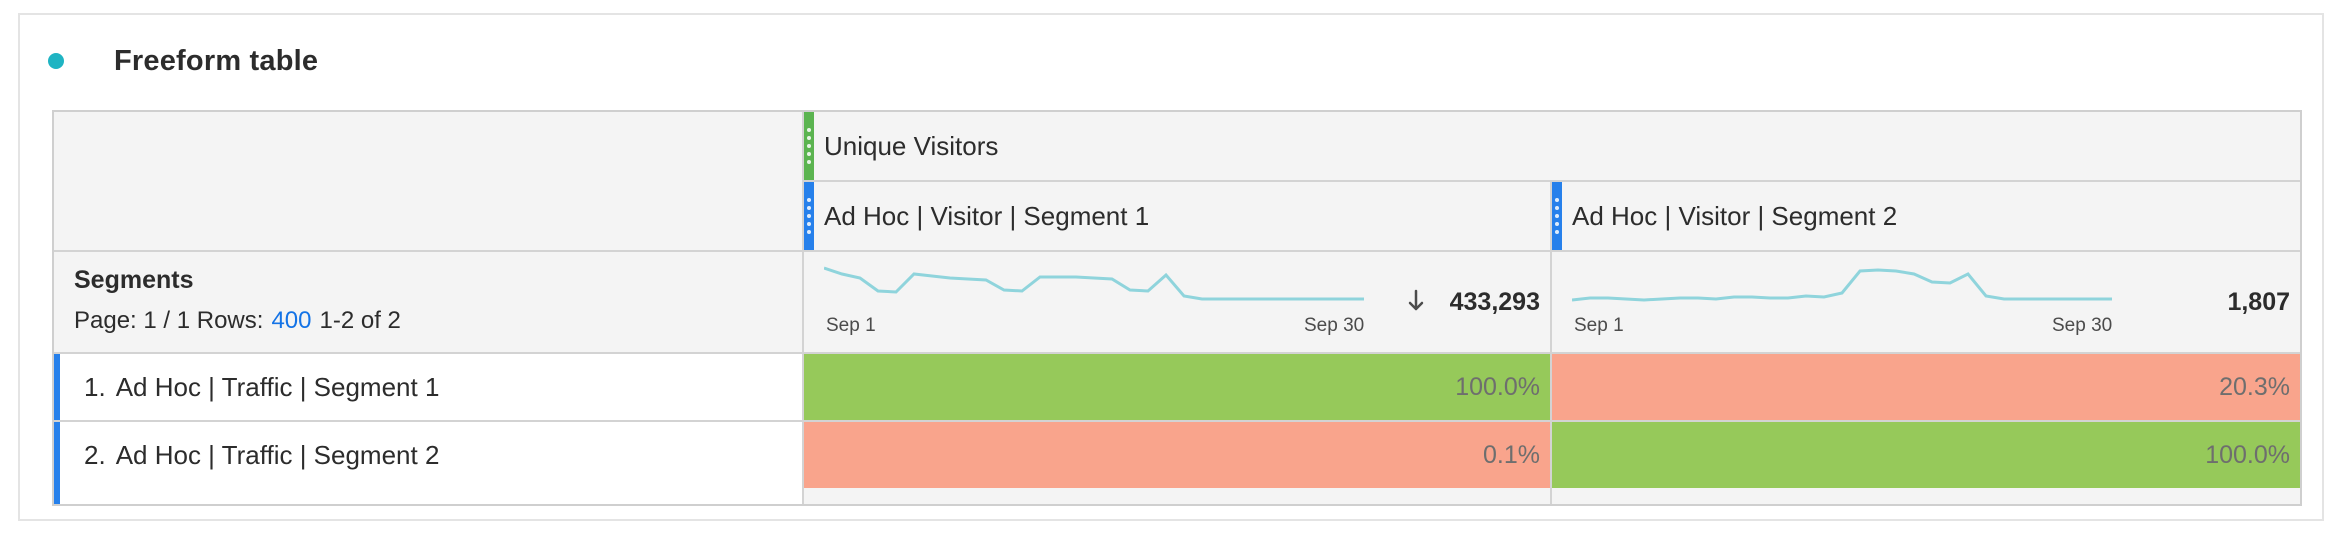 This screenshot has height=548, width=2344. Describe the element at coordinates (291, 320) in the screenshot. I see `rows-per-page-link: 400` at that location.